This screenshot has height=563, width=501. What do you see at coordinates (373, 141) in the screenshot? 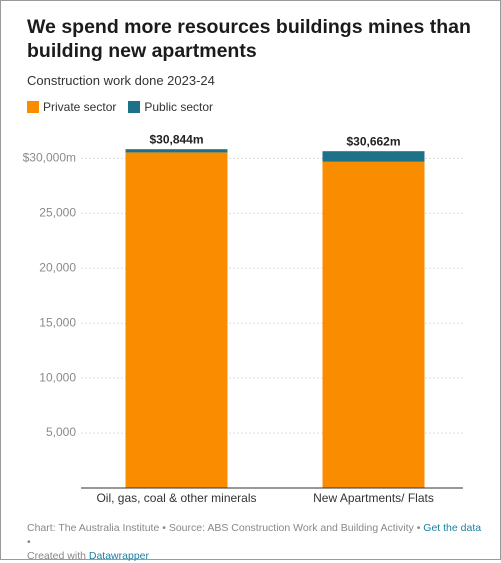
I see `total-label: $30,662m` at bounding box center [373, 141].